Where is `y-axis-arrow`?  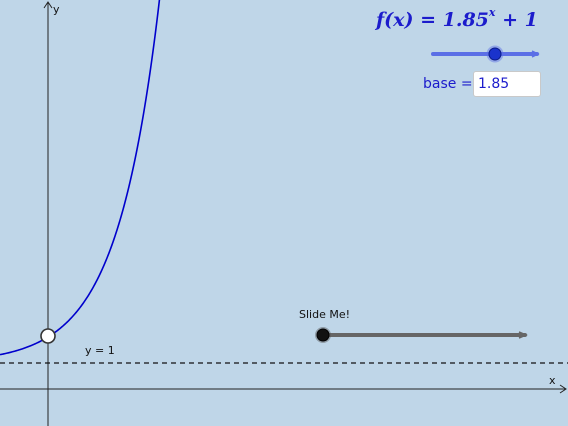 y-axis-arrow is located at coordinates (48, 5).